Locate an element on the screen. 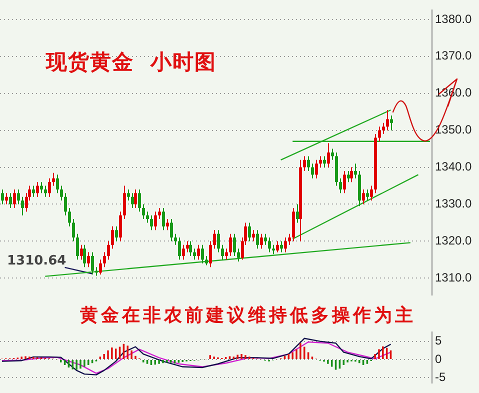 The height and width of the screenshot is (393, 479). y-tick-label: 1370.0 is located at coordinates (453, 55).